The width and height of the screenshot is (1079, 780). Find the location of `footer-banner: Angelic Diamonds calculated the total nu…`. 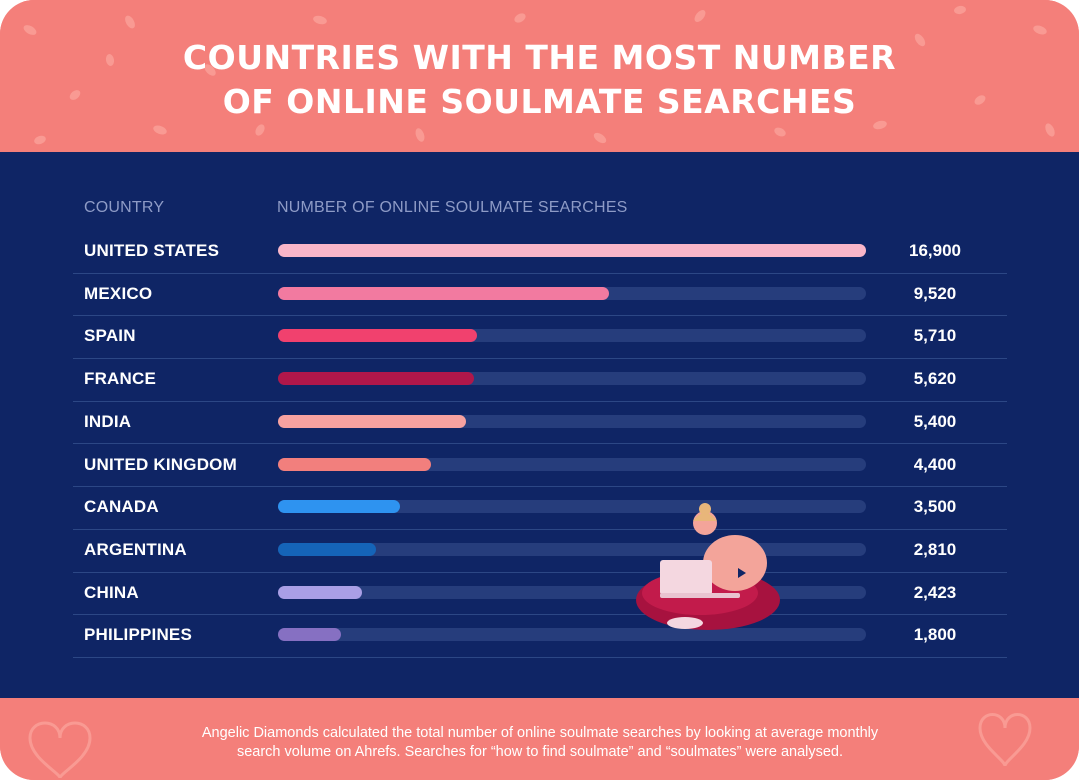

footer-banner: Angelic Diamonds calculated the total nu… is located at coordinates (539, 739).